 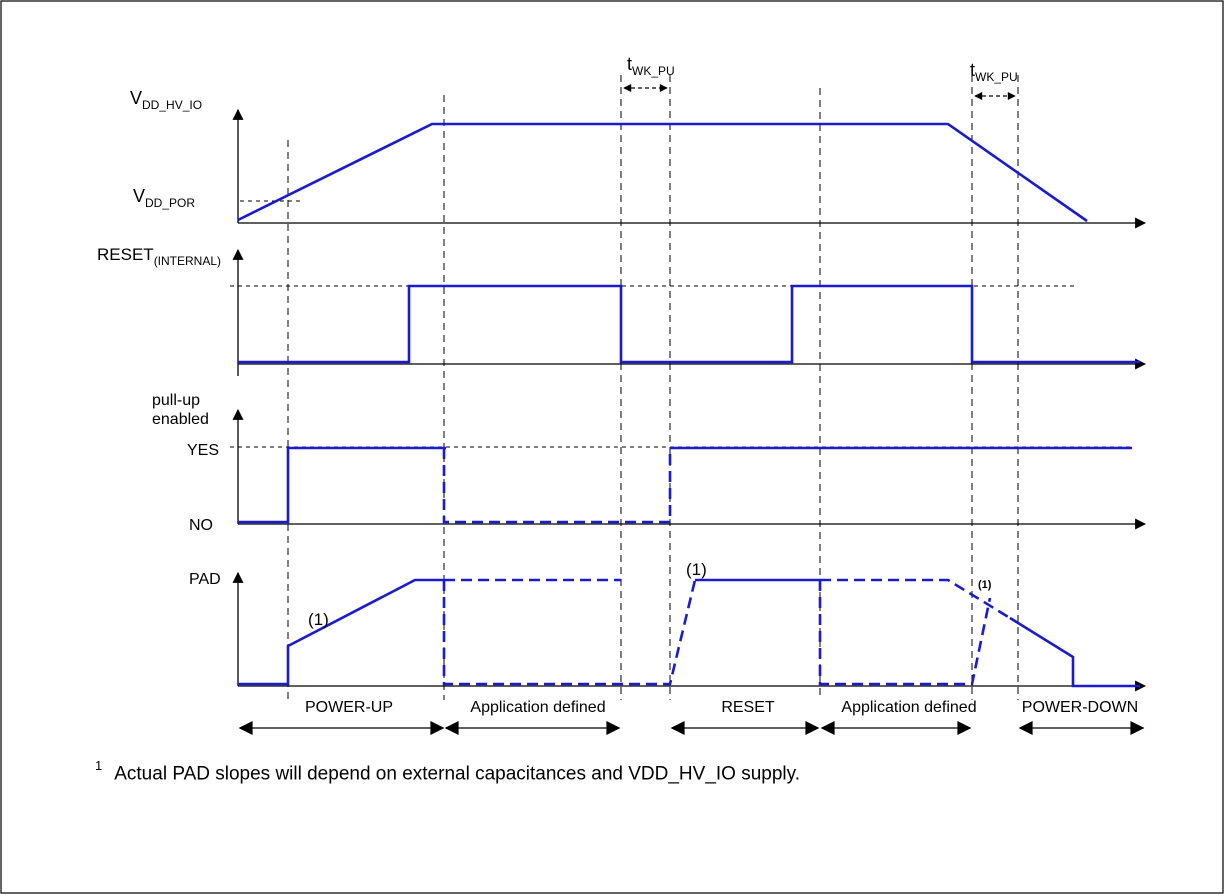 I want to click on pullup-label-line1: pull-up, so click(x=176, y=400).